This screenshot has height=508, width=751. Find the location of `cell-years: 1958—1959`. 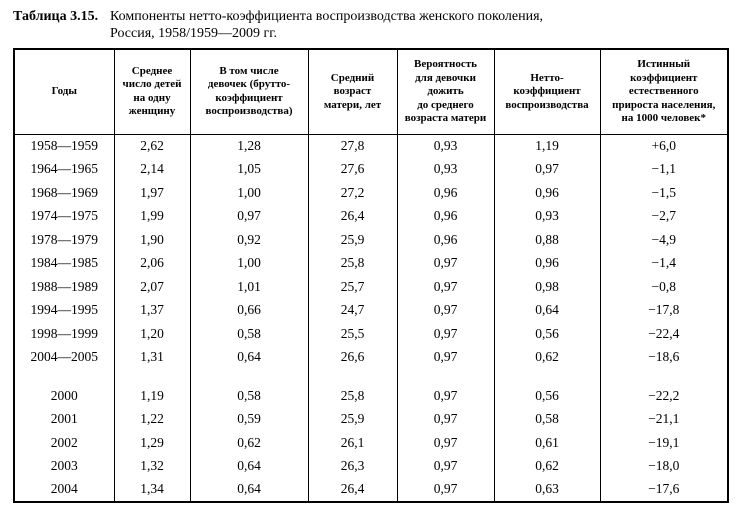

cell-years: 1958—1959 is located at coordinates (64, 146).